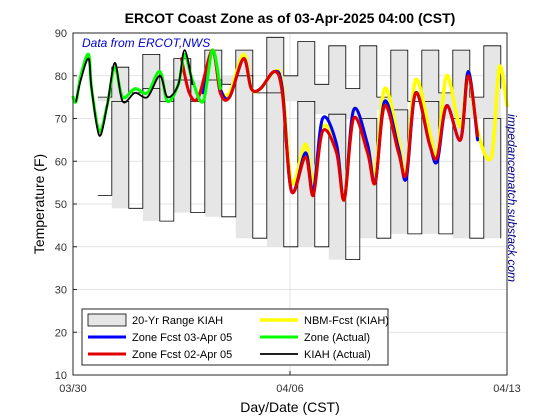 The image size is (560, 420). Describe the element at coordinates (290, 389) in the screenshot. I see `x-tick-label: 04/06` at that location.